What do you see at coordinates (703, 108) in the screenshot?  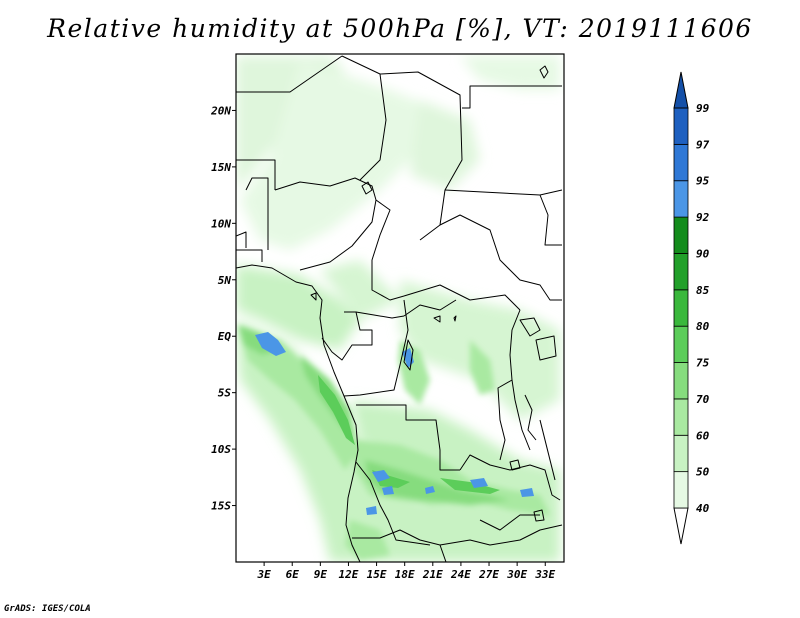 I see `colorbar-label: 99` at bounding box center [703, 108].